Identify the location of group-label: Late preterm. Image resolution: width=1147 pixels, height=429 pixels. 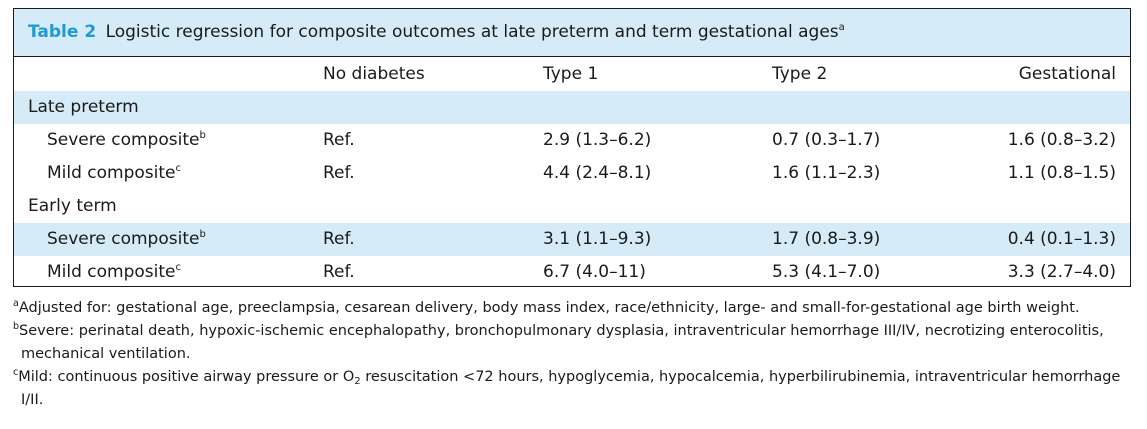
(83, 107).